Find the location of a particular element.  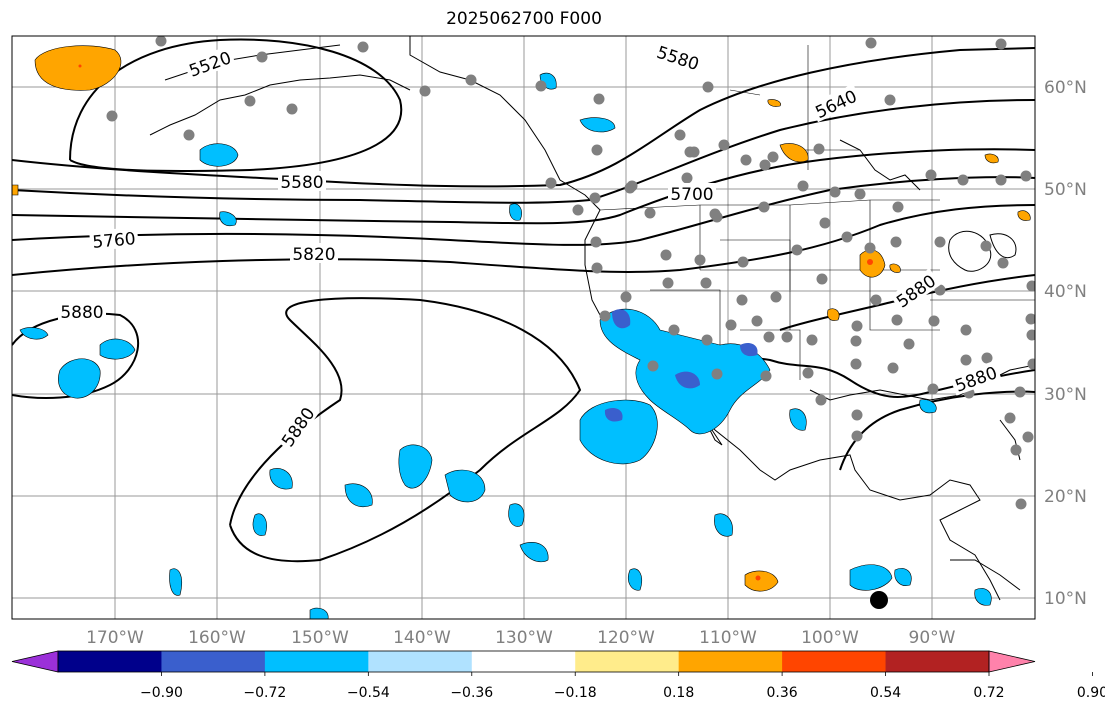

colorbar is located at coordinates (523, 661).